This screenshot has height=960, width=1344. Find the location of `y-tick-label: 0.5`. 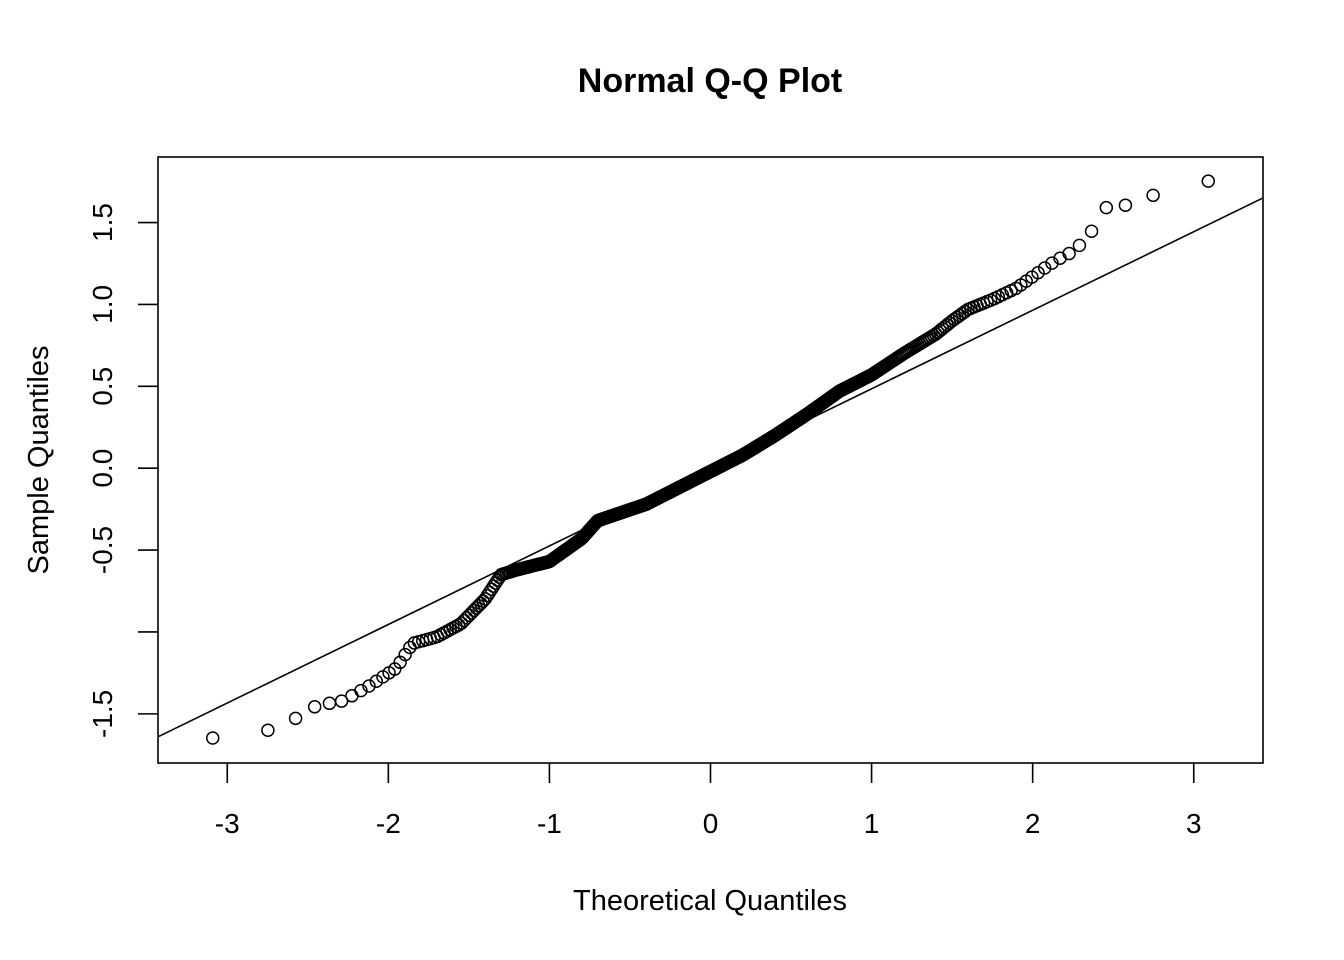

y-tick-label: 0.5 is located at coordinates (102, 386).